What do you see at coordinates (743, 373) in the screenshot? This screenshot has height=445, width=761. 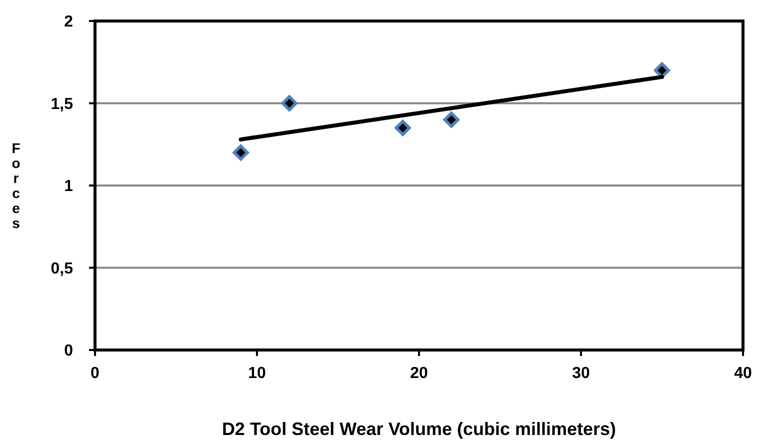 I see `x-tick-label: 40` at bounding box center [743, 373].